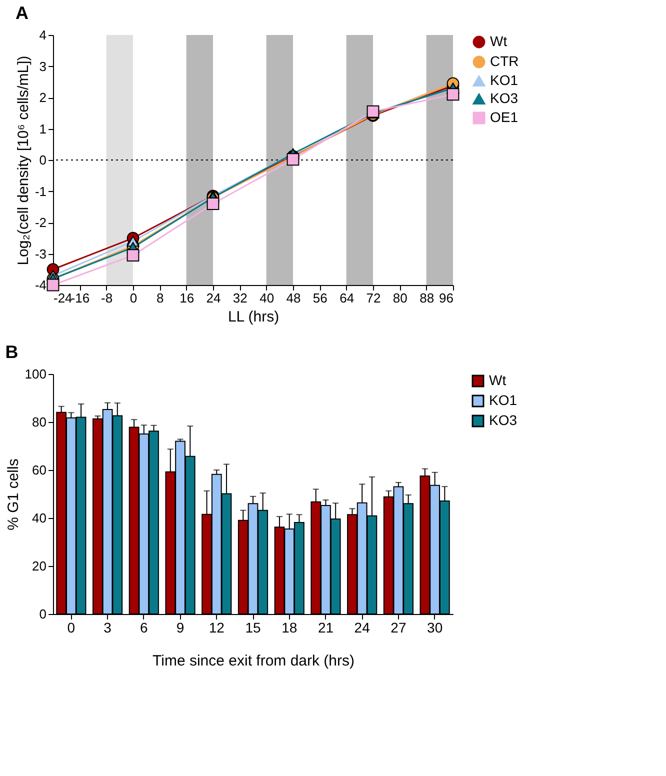 This screenshot has height=776, width=666. Describe the element at coordinates (107, 298) in the screenshot. I see `x-tick-label: -8` at that location.